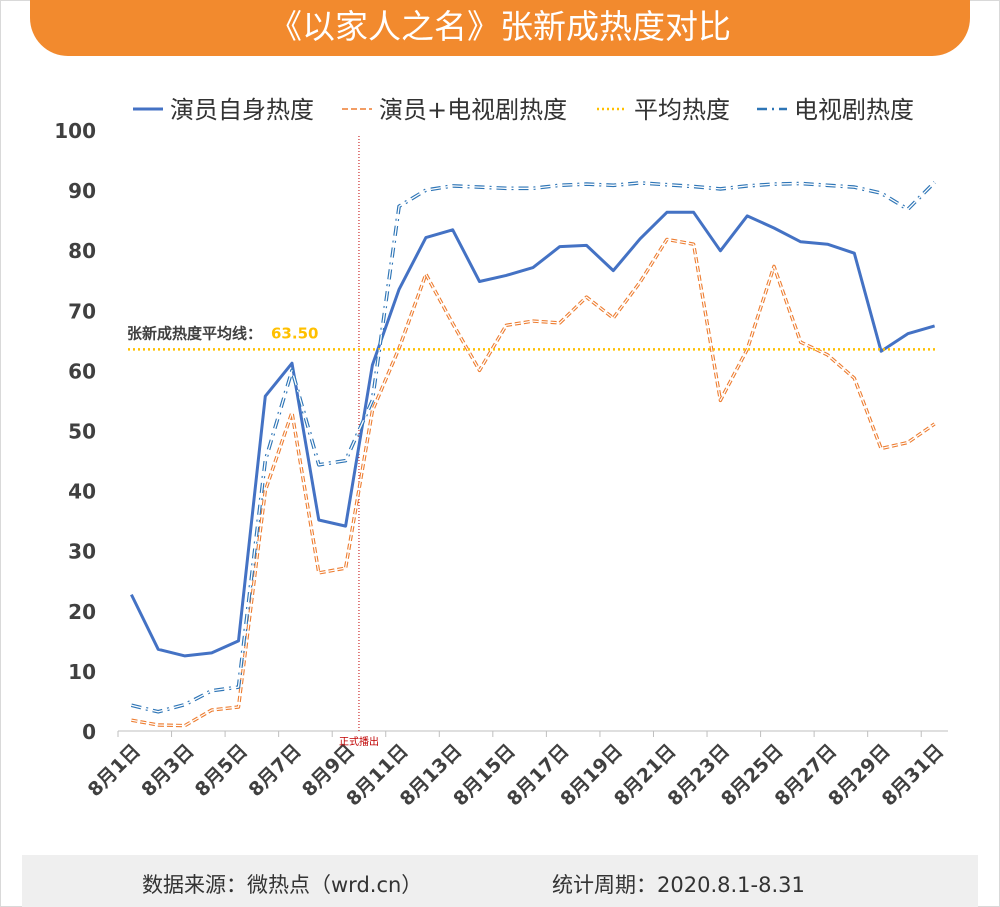 The image size is (1000, 907). I want to click on x-tick-label: 8月7日, so click(274, 770).